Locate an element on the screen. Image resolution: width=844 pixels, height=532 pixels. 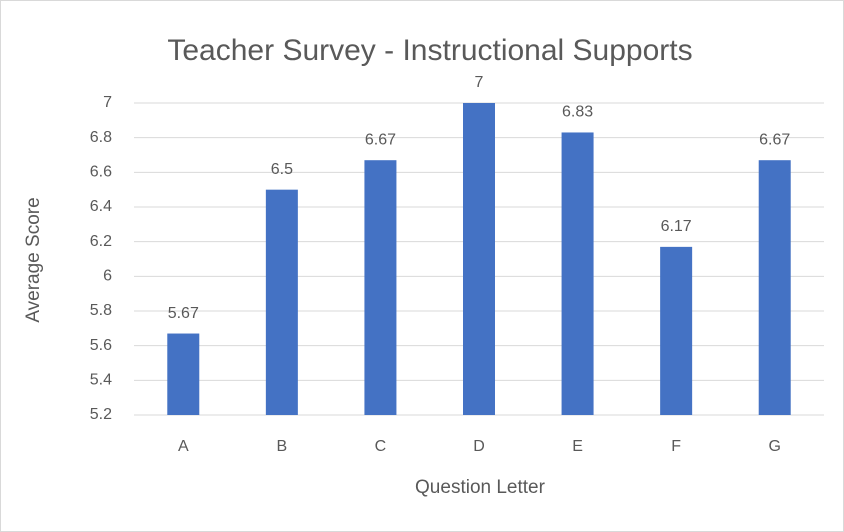
x-tick-label: B is located at coordinates (282, 446).